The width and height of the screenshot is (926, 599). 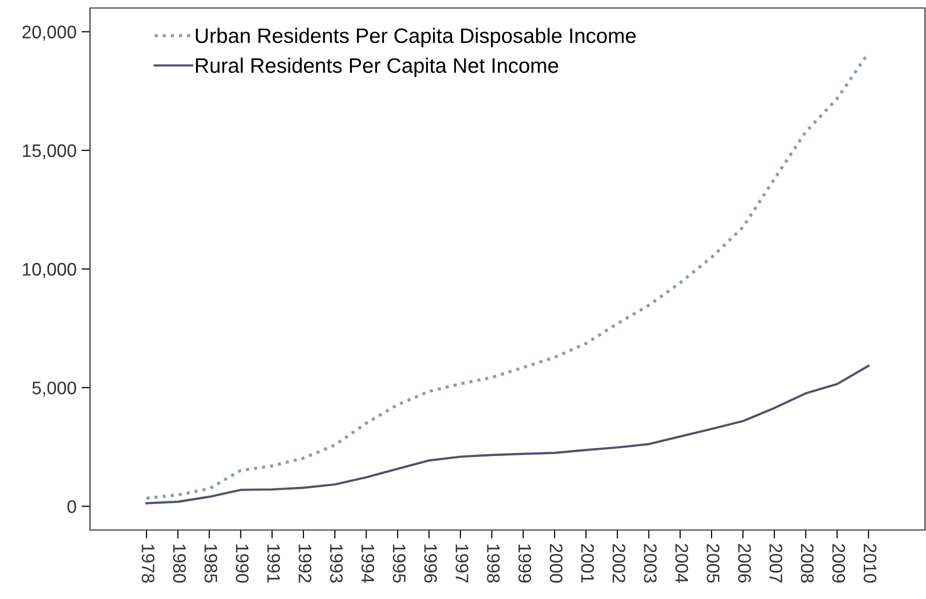 I want to click on x-tick-label: 1992, so click(x=305, y=563).